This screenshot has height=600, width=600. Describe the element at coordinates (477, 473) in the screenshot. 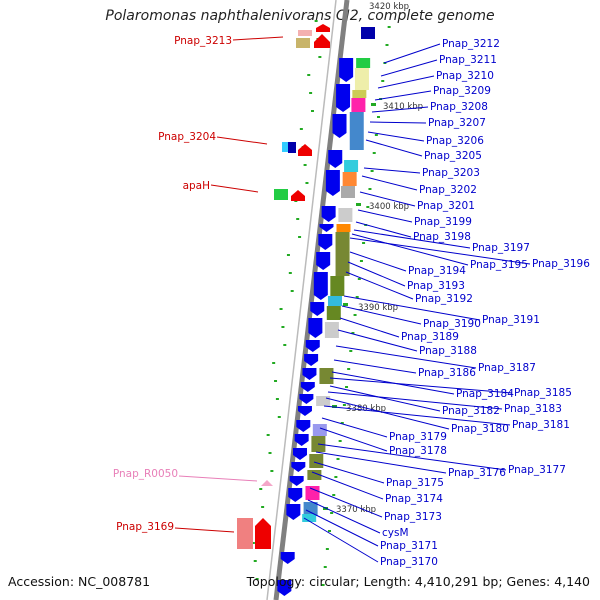

I see `gene-label-pnap-3176: Pnap_3176` at that location.